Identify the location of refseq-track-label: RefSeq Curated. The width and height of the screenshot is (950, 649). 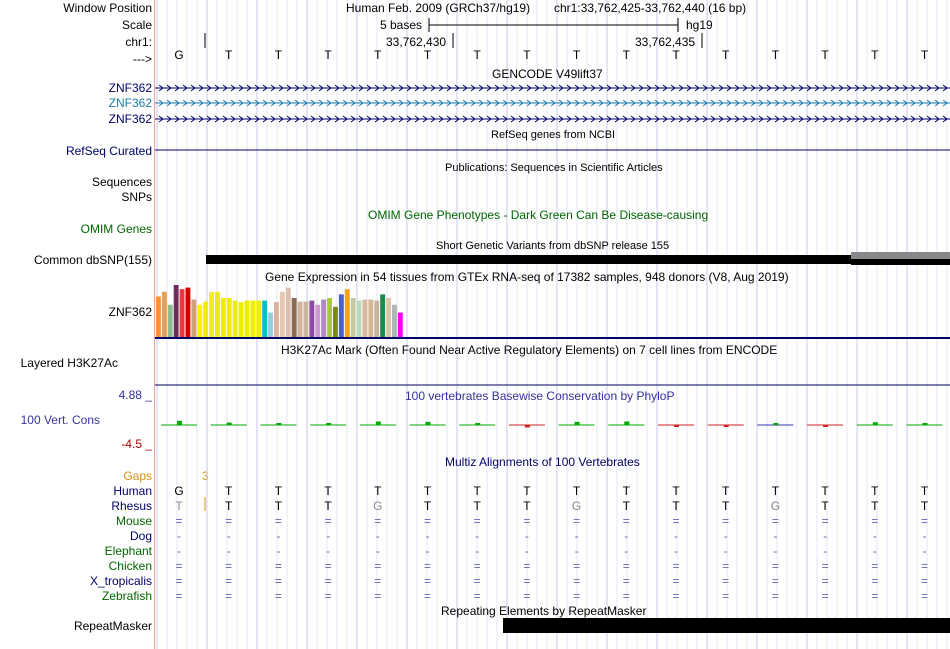
(108, 151).